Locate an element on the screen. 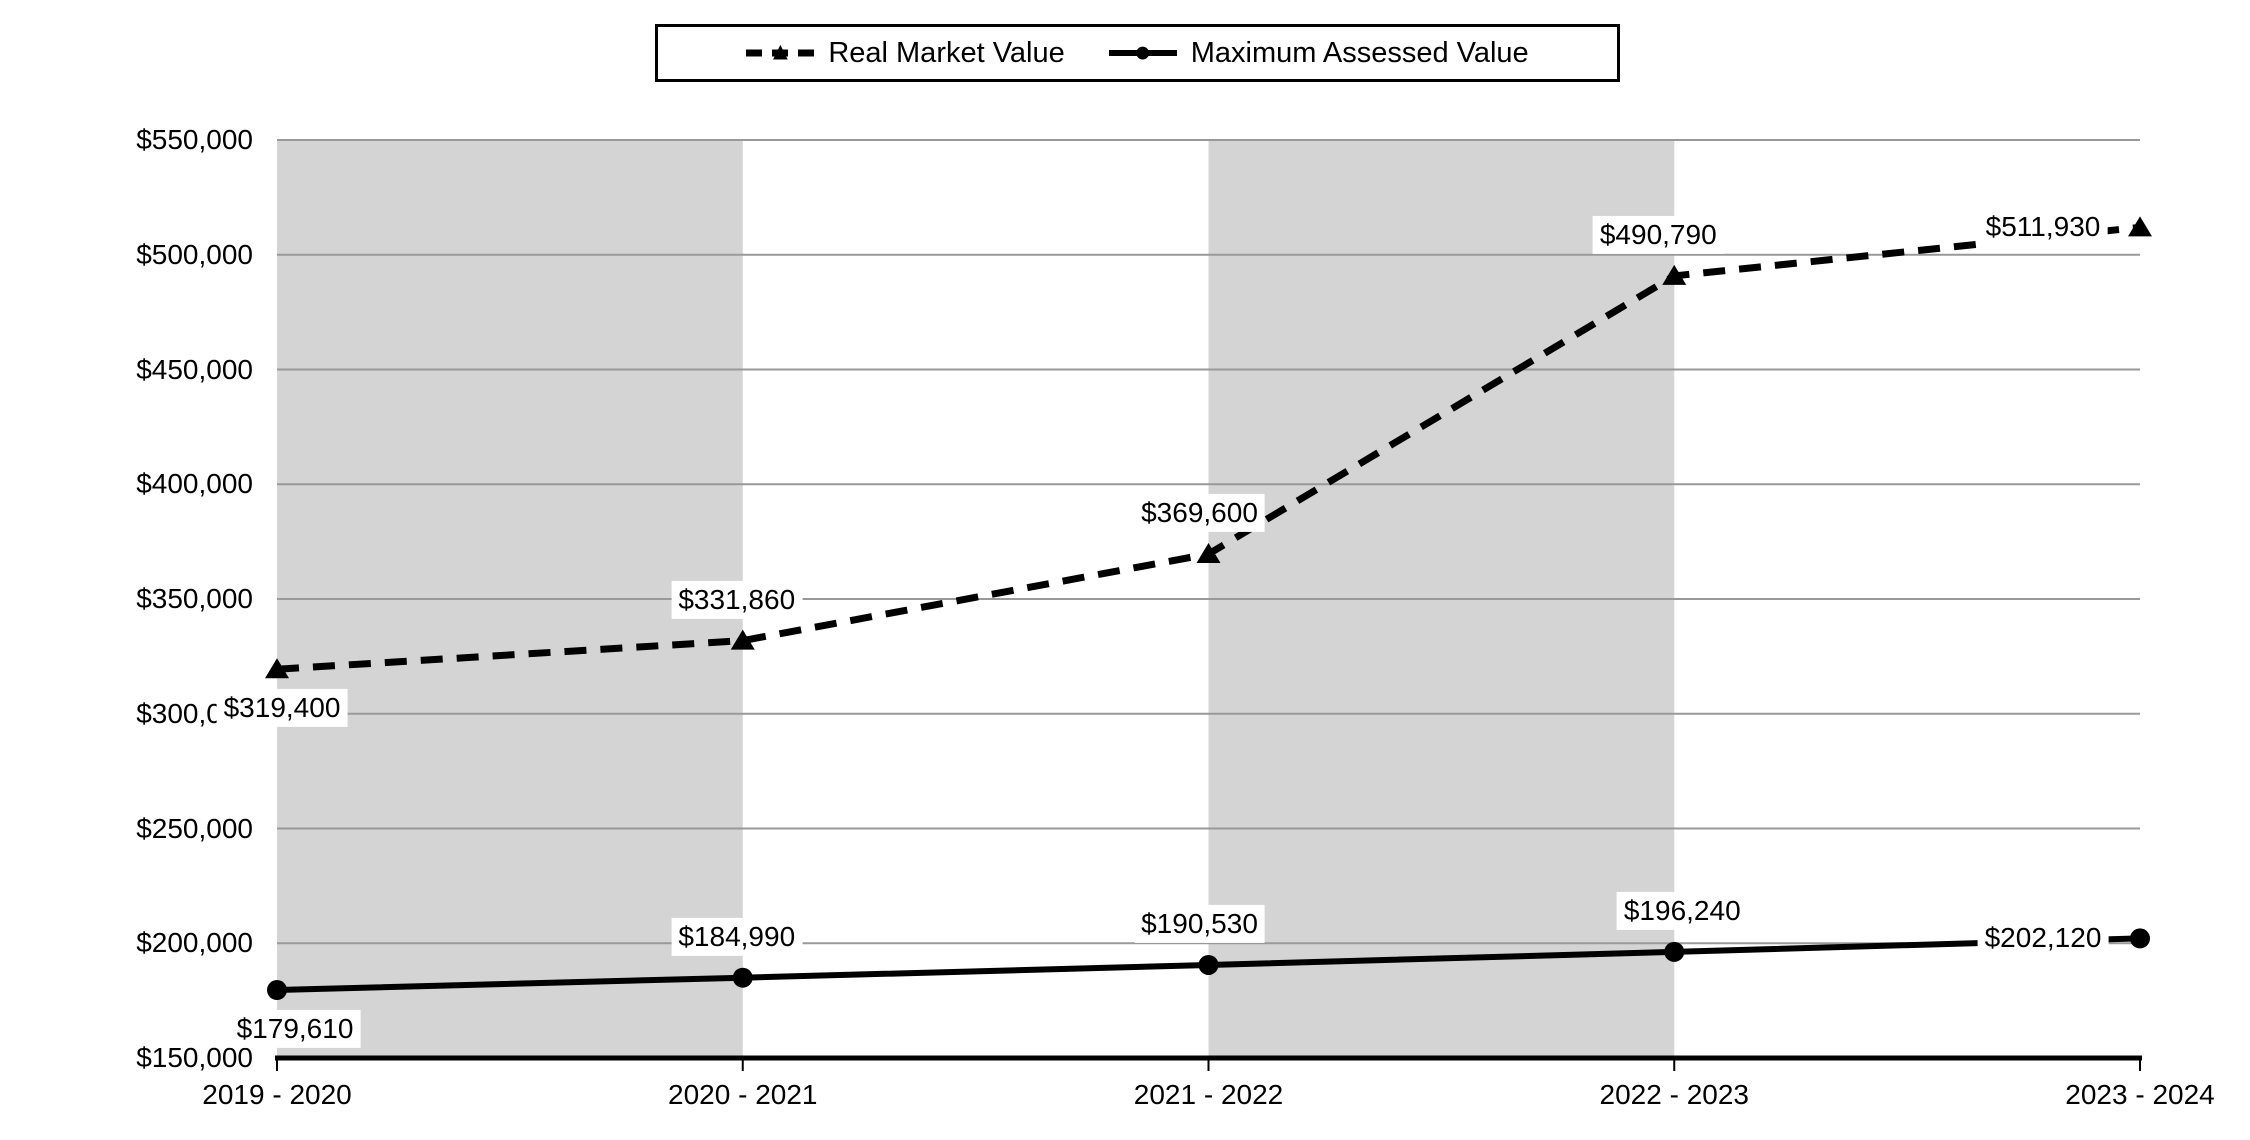 The height and width of the screenshot is (1140, 2250). data-label: $196,240 is located at coordinates (1682, 910).